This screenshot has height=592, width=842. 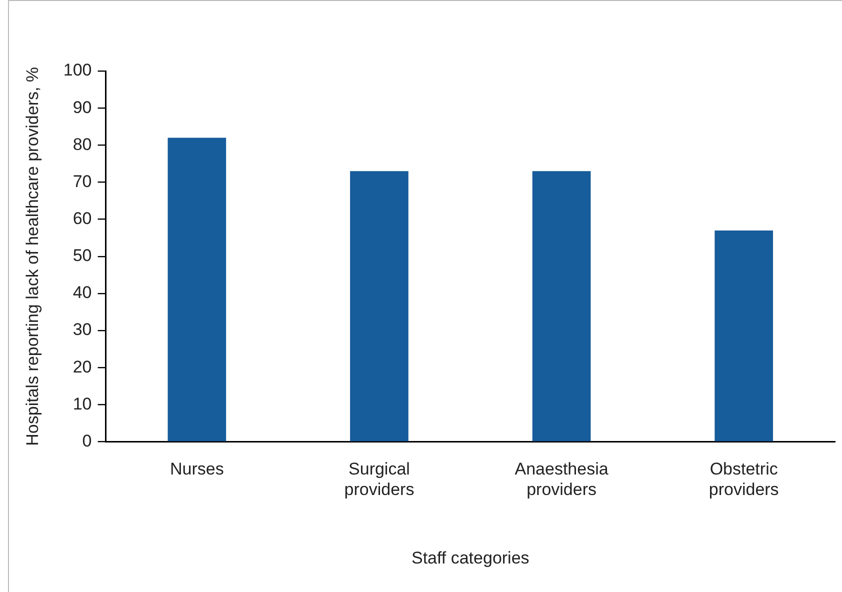 I want to click on y-tick-label: 10, so click(x=82, y=404).